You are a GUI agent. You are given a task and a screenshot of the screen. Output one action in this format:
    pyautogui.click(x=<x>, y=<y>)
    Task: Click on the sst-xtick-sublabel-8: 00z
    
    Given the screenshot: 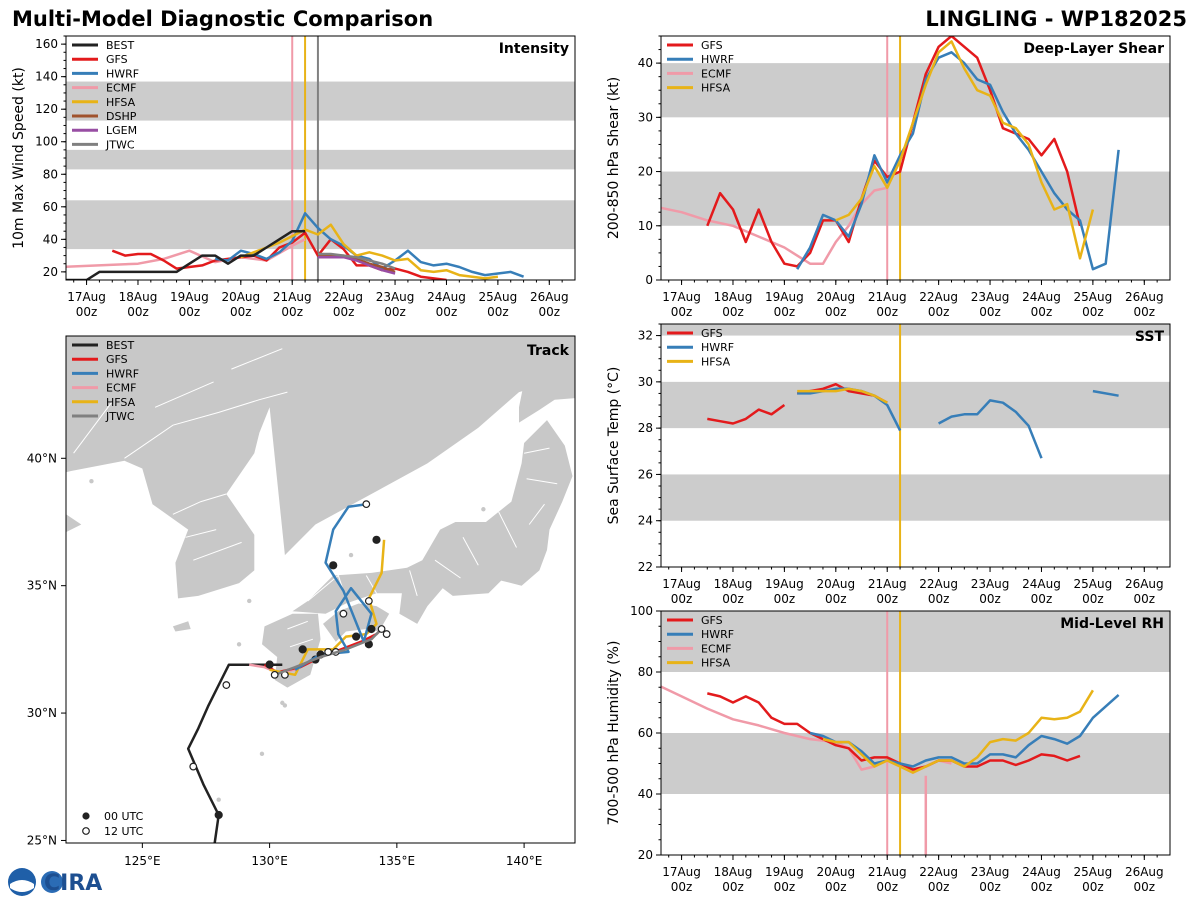 What is the action you would take?
    pyautogui.click(x=1093, y=599)
    